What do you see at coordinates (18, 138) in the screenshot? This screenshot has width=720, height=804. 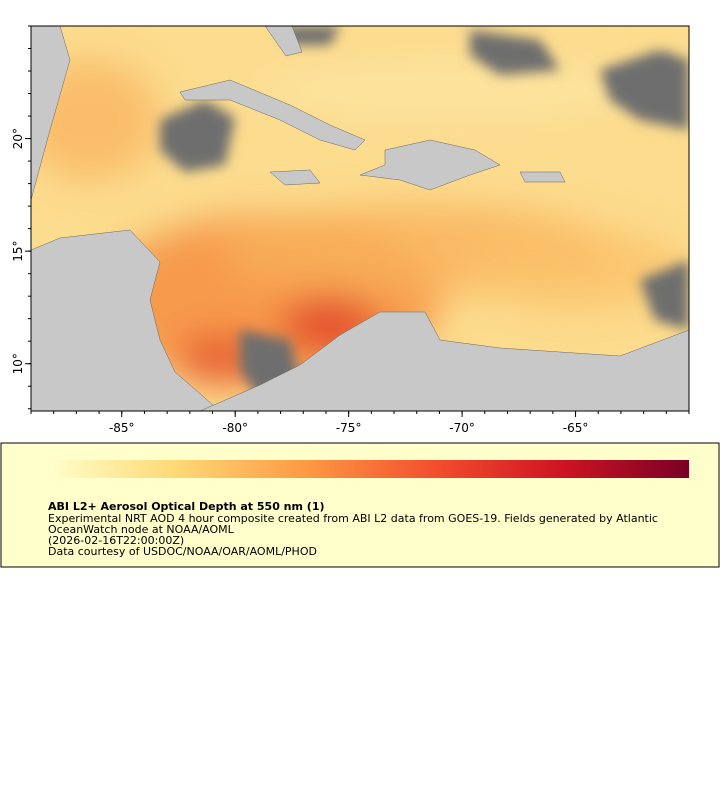 I see `y-tick-label: 20°` at bounding box center [18, 138].